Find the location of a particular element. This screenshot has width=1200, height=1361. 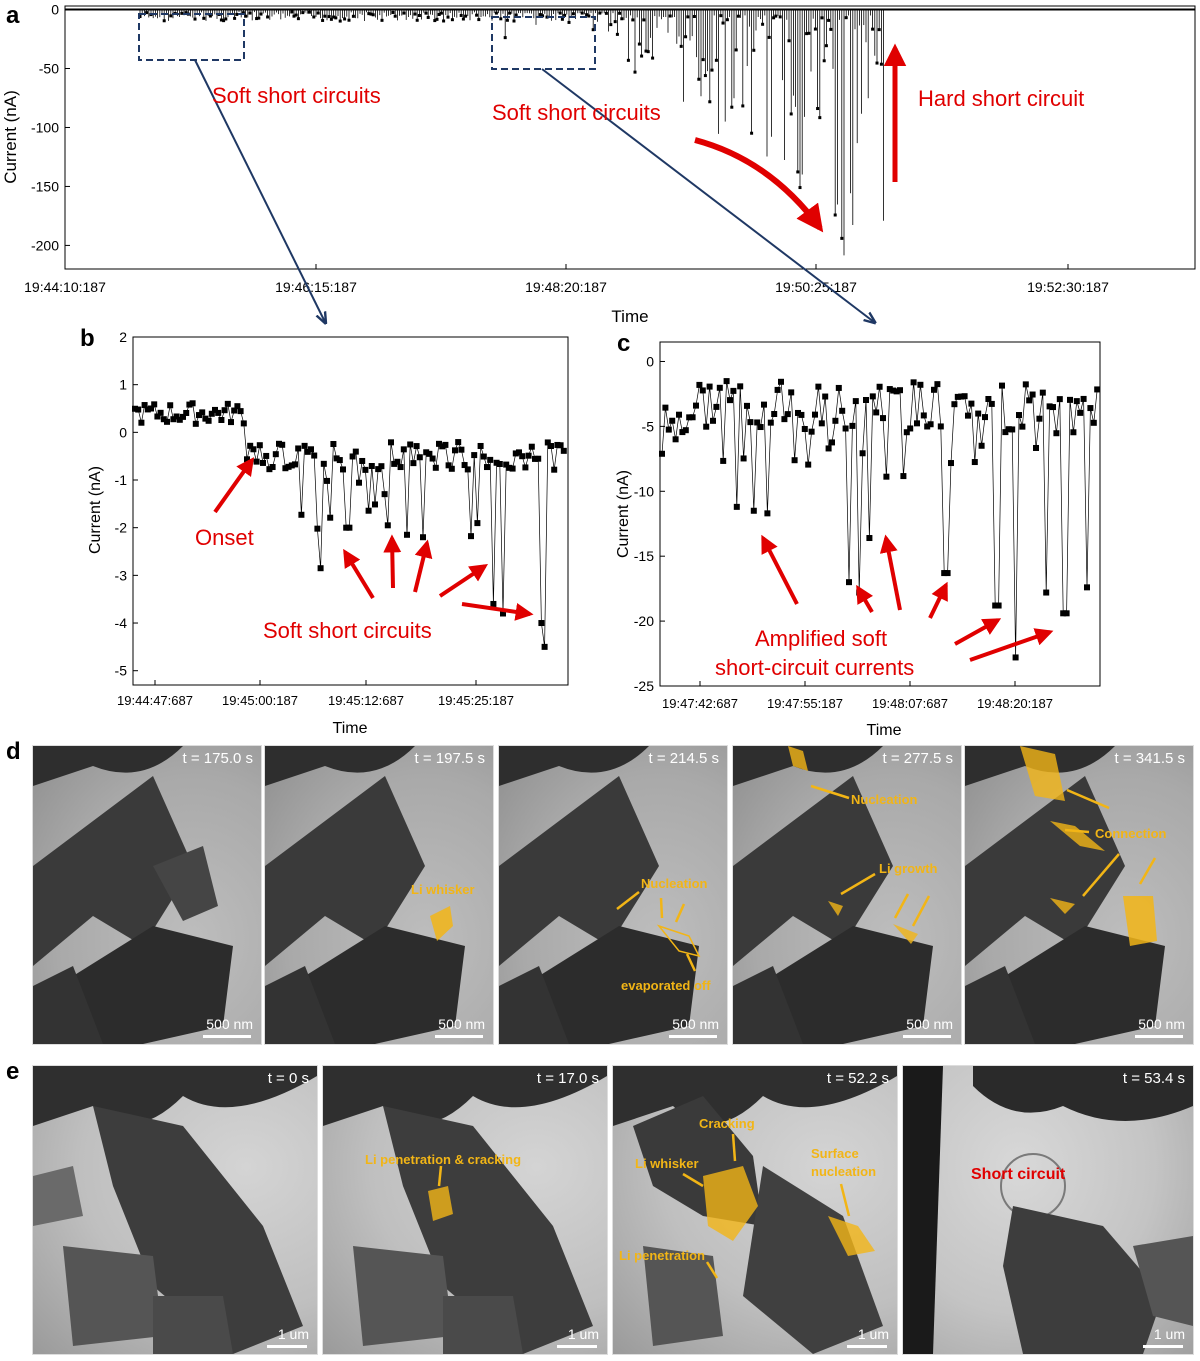

chart-c-points is located at coordinates (880, 519).